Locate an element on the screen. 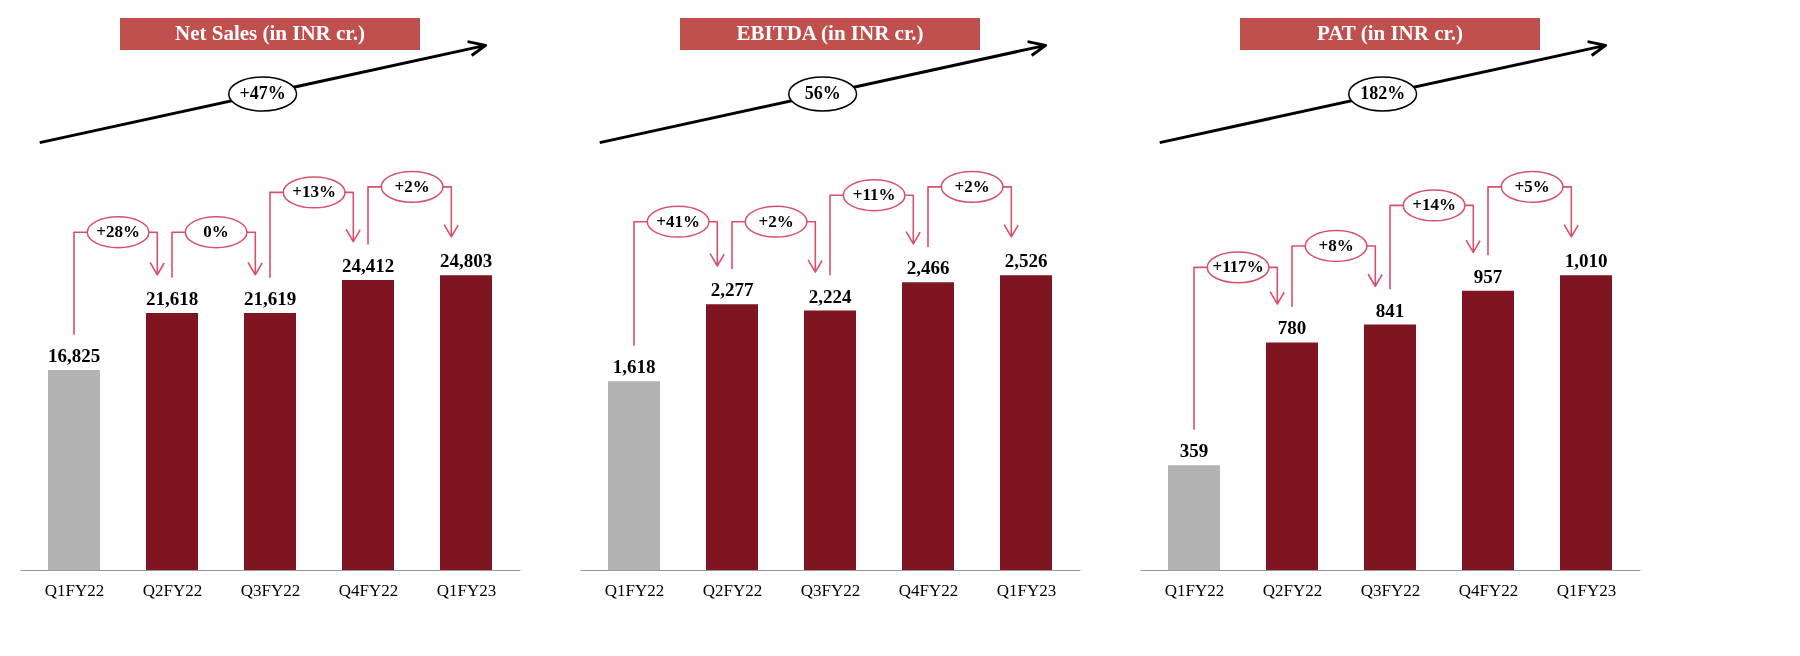 The image size is (1800, 656). data-label: 21,619 is located at coordinates (270, 299).